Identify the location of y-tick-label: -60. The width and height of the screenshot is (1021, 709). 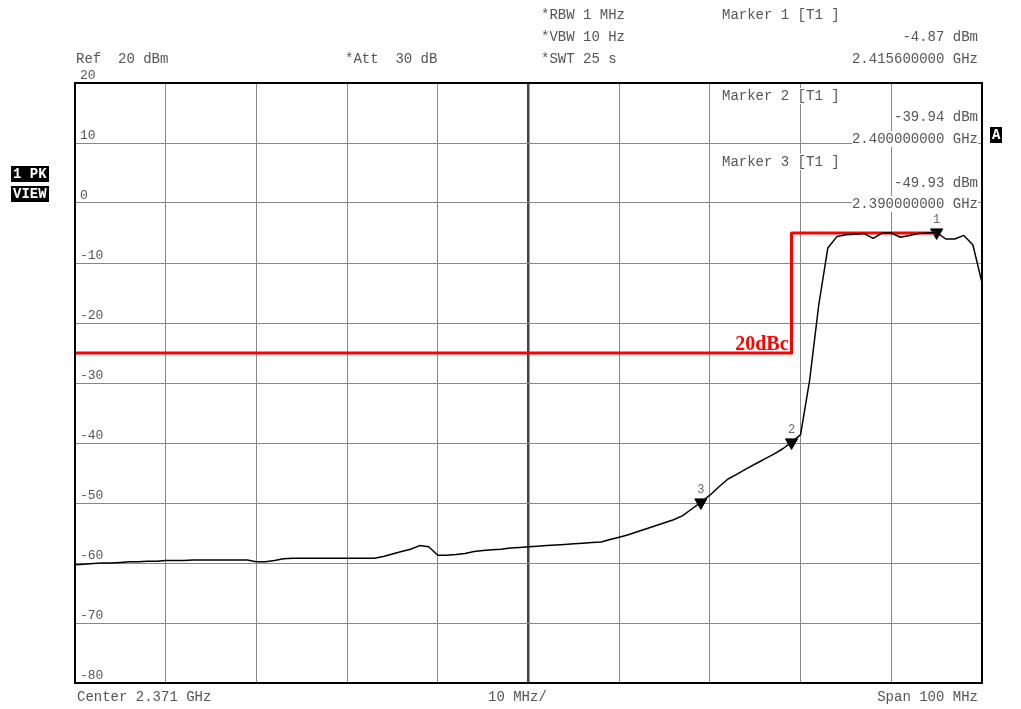
(92, 555).